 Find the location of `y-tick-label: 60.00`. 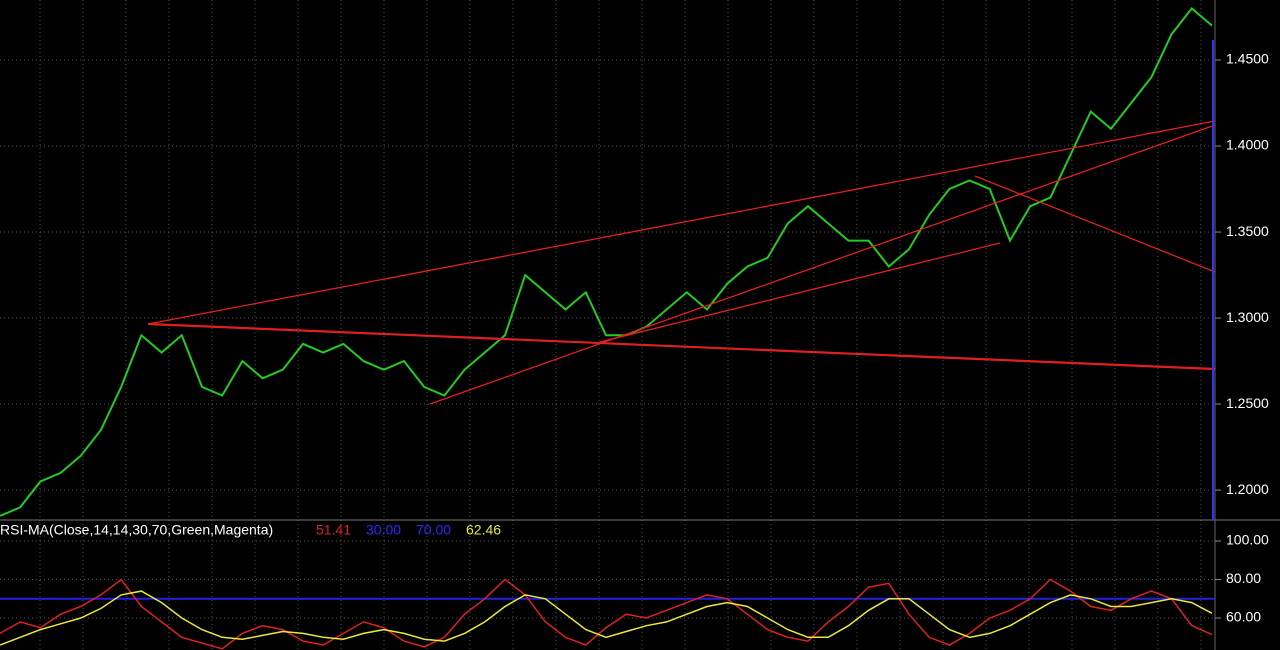

y-tick-label: 60.00 is located at coordinates (1243, 617).